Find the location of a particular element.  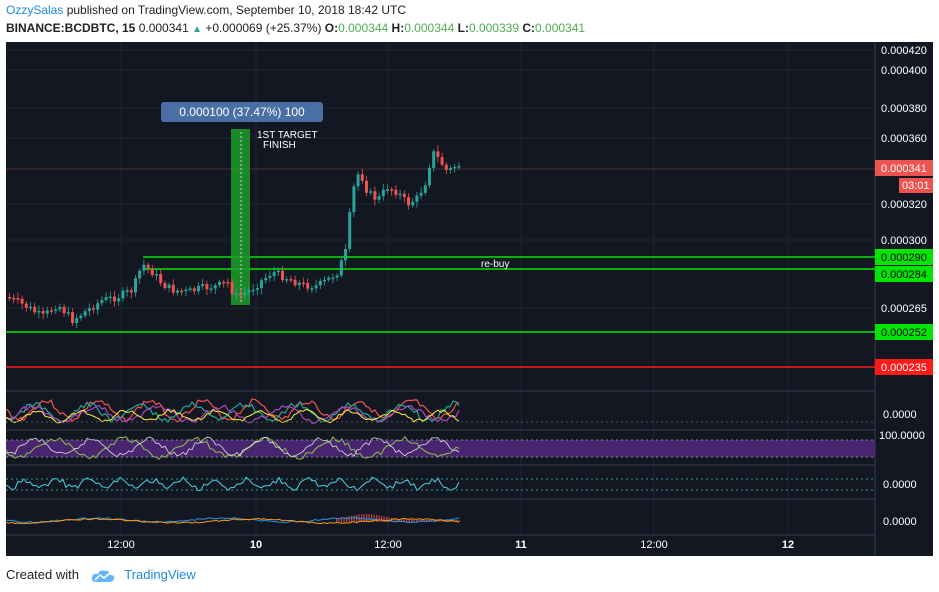

level-badge-290: 0.000290 is located at coordinates (904, 258).